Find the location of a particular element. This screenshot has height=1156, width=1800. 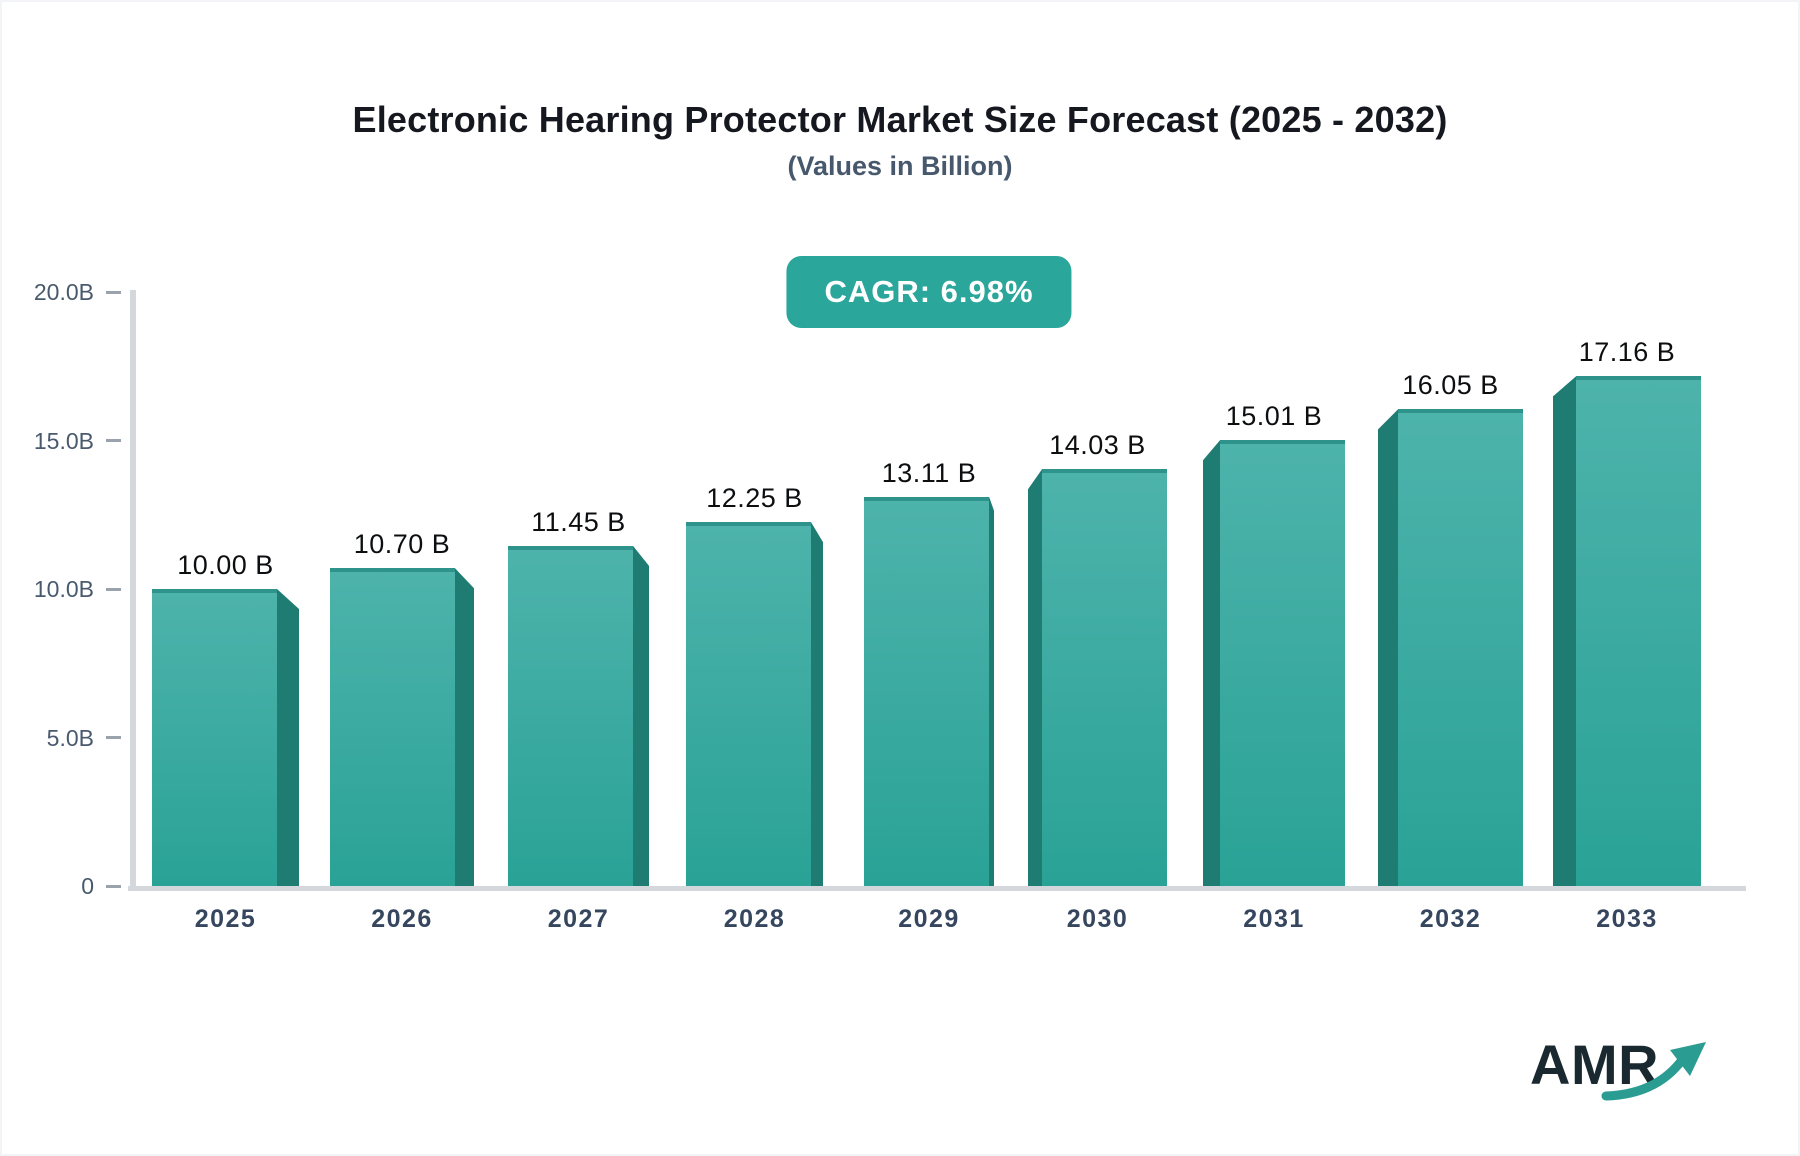

bar-value-label-2030: 14.03 B is located at coordinates (1097, 445).